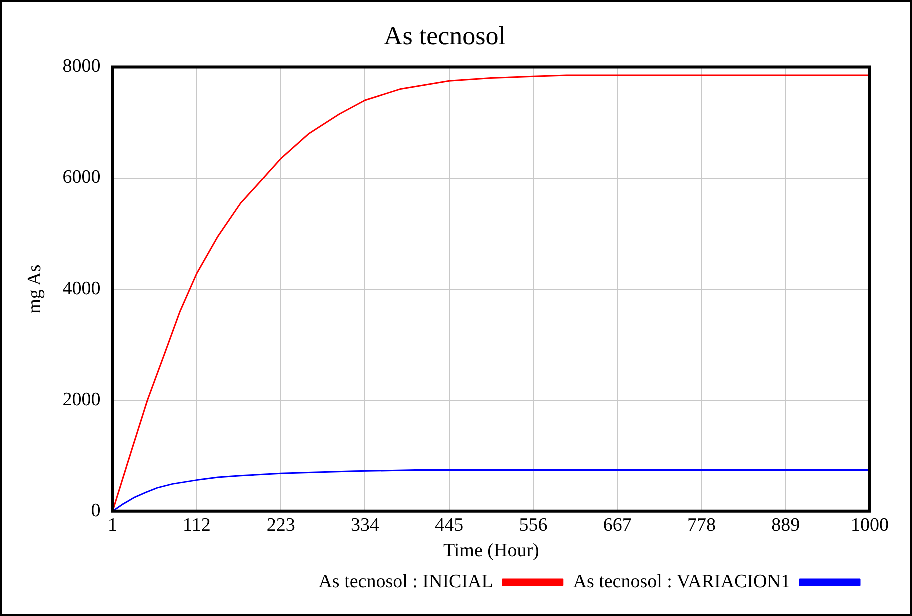 Image resolution: width=912 pixels, height=616 pixels. What do you see at coordinates (81, 399) in the screenshot?
I see `y-tick-label: 2000` at bounding box center [81, 399].